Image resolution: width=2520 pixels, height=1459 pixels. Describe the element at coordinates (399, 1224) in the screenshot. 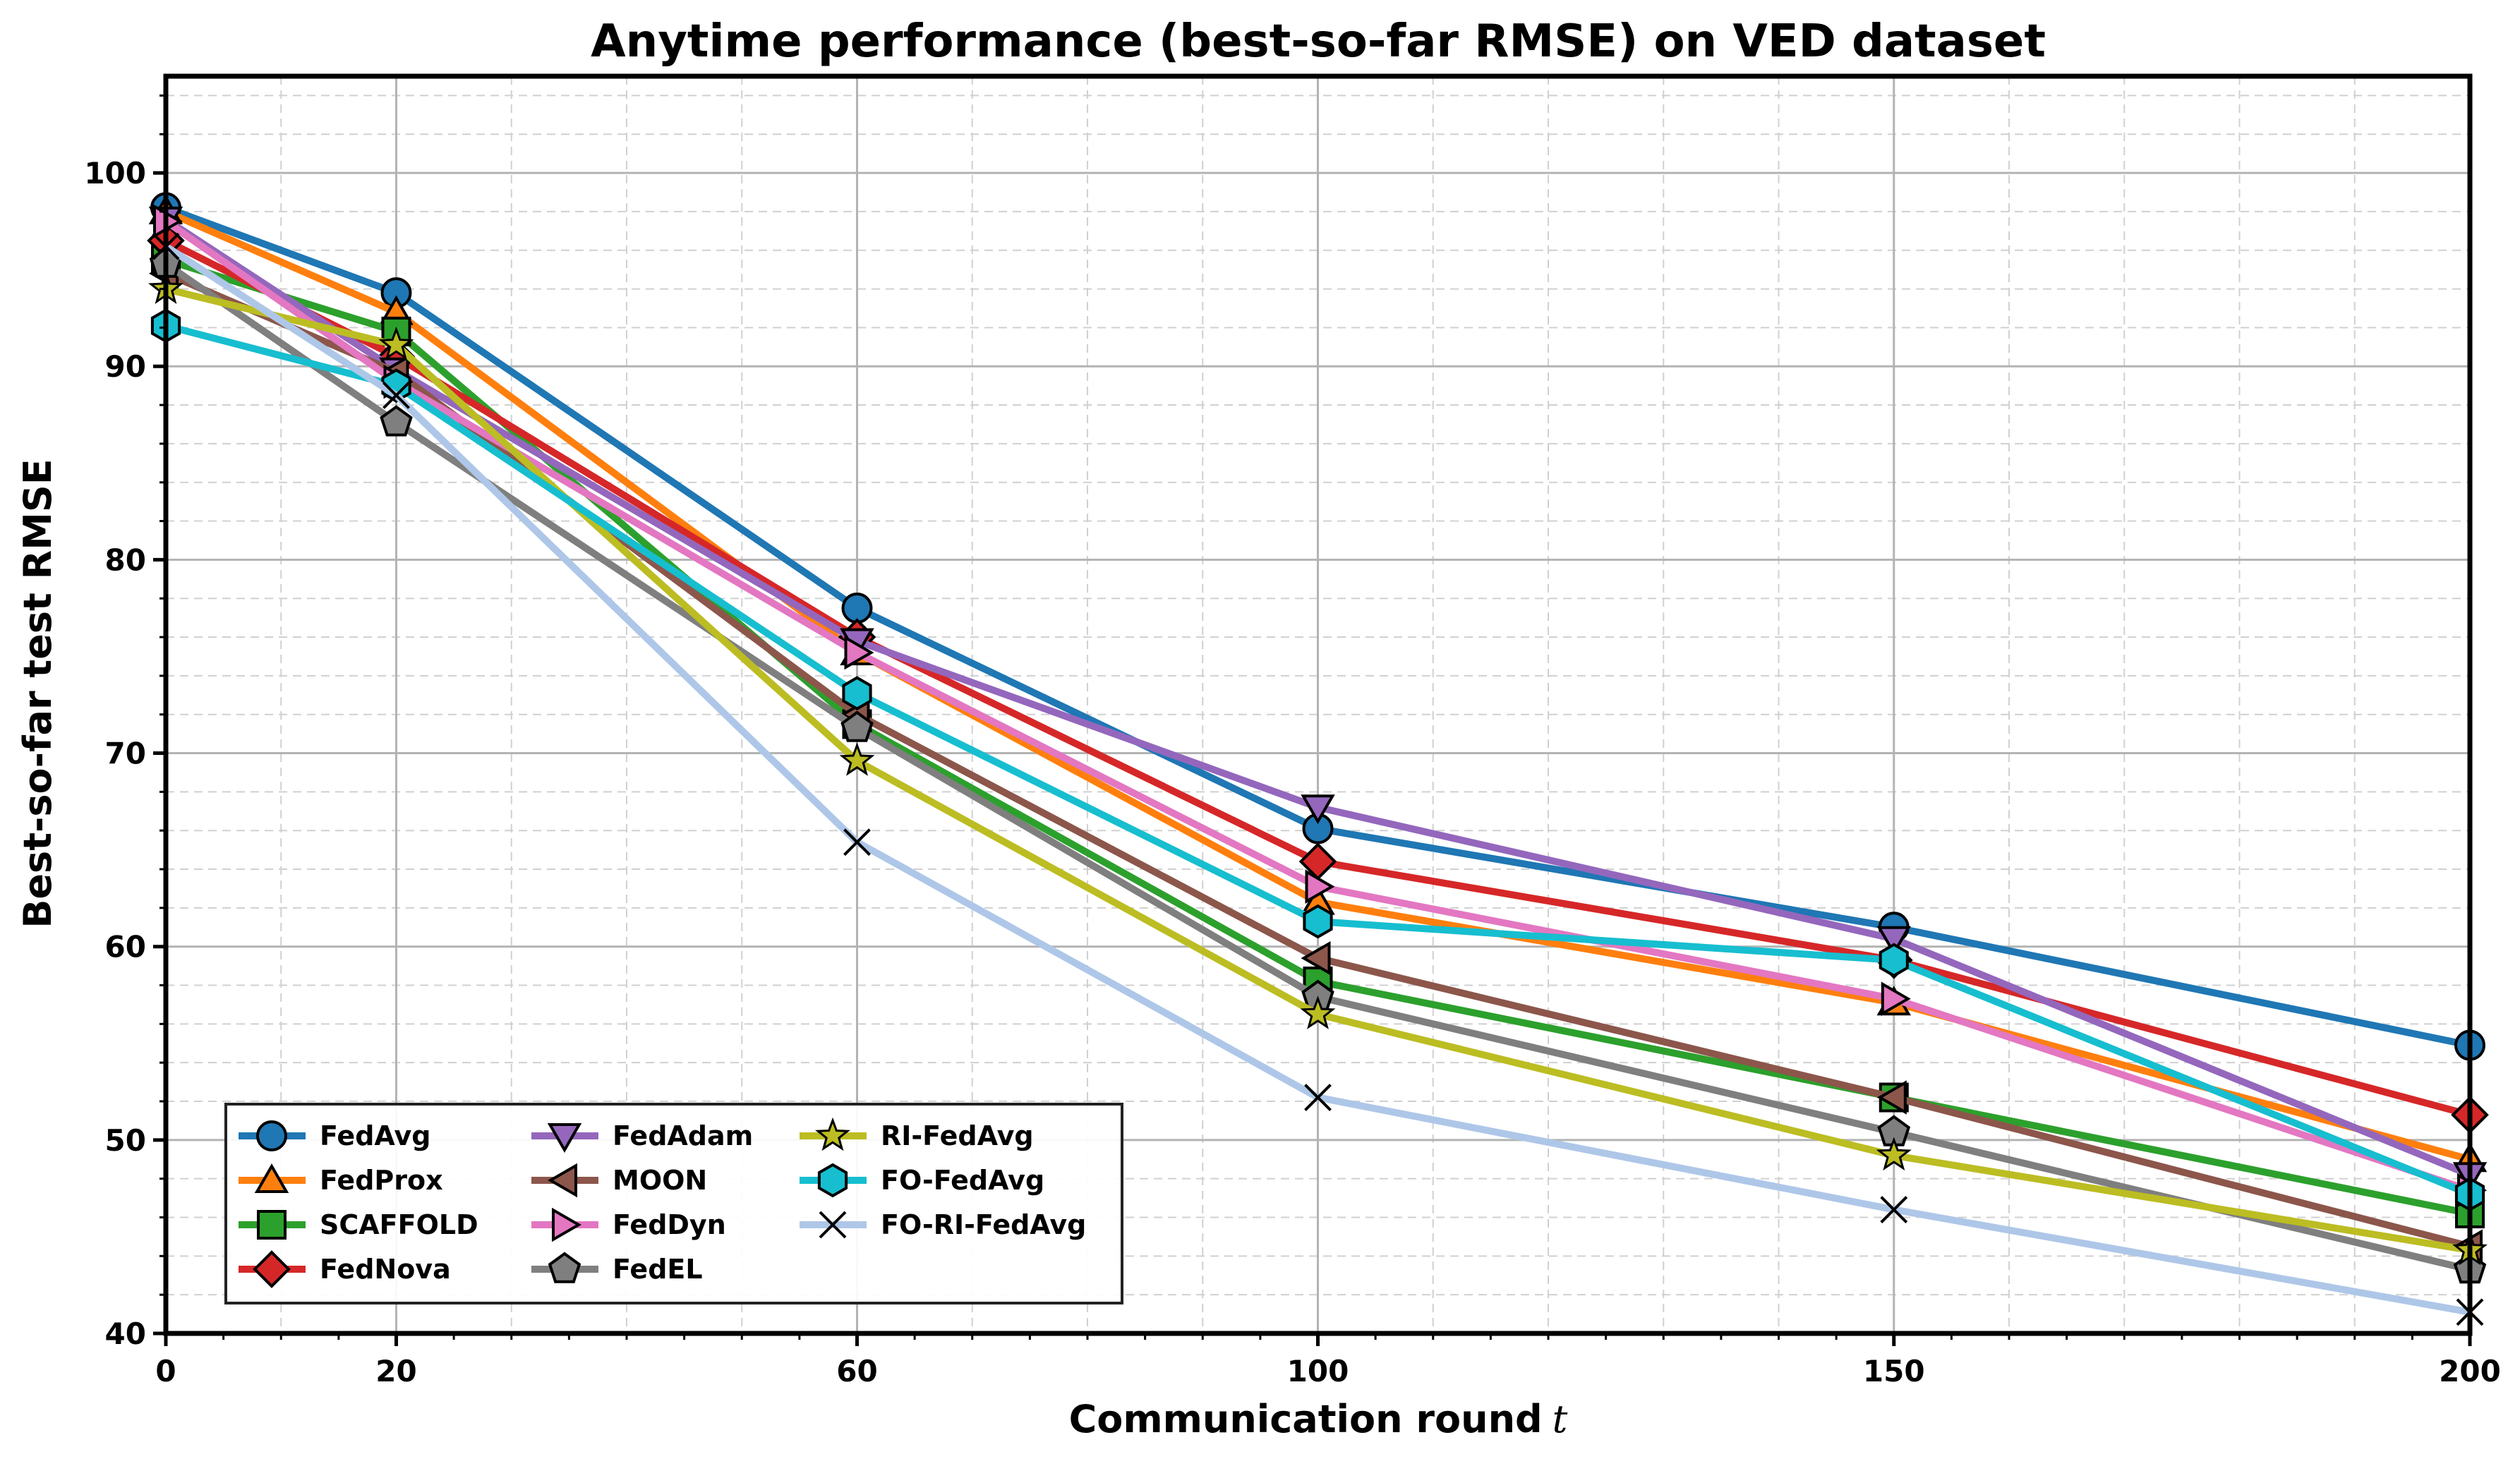

I see `legend-label: SCAFFOLD` at that location.